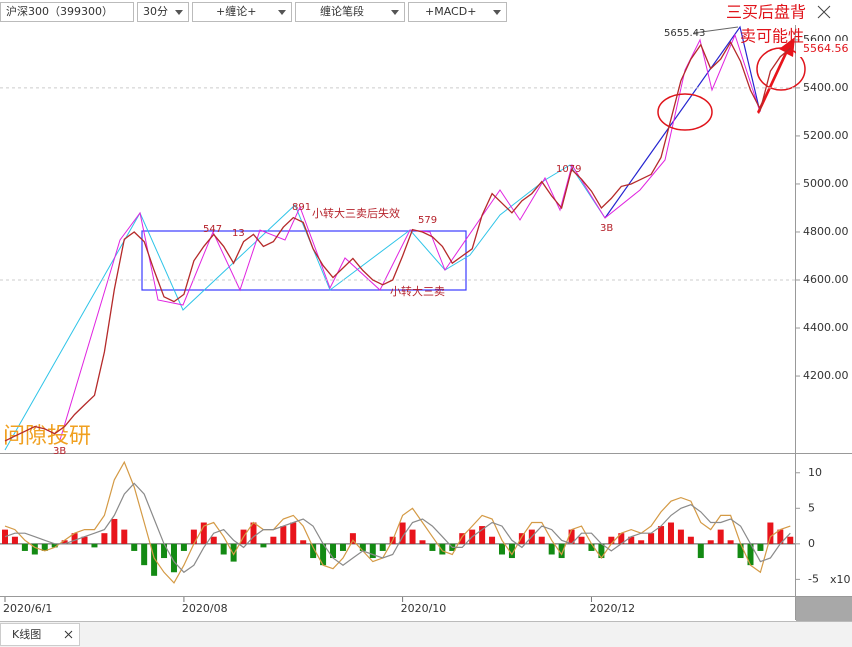 The height and width of the screenshot is (647, 852). I want to click on toolbar: 沪深300（399300） 30分 +缠论+ 缠论笔段 +MACD+, so click(253, 12).